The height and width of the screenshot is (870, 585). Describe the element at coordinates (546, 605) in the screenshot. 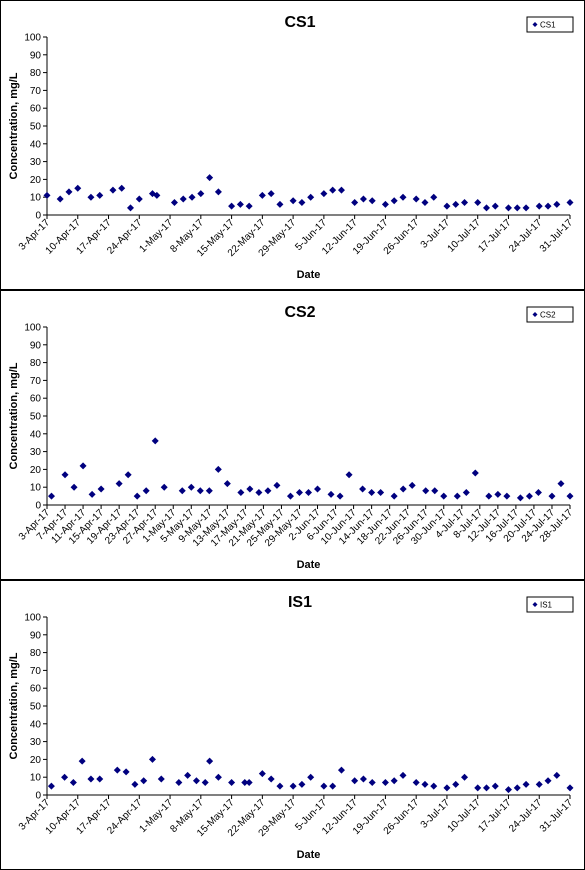

I see `legend-label: IS1` at that location.